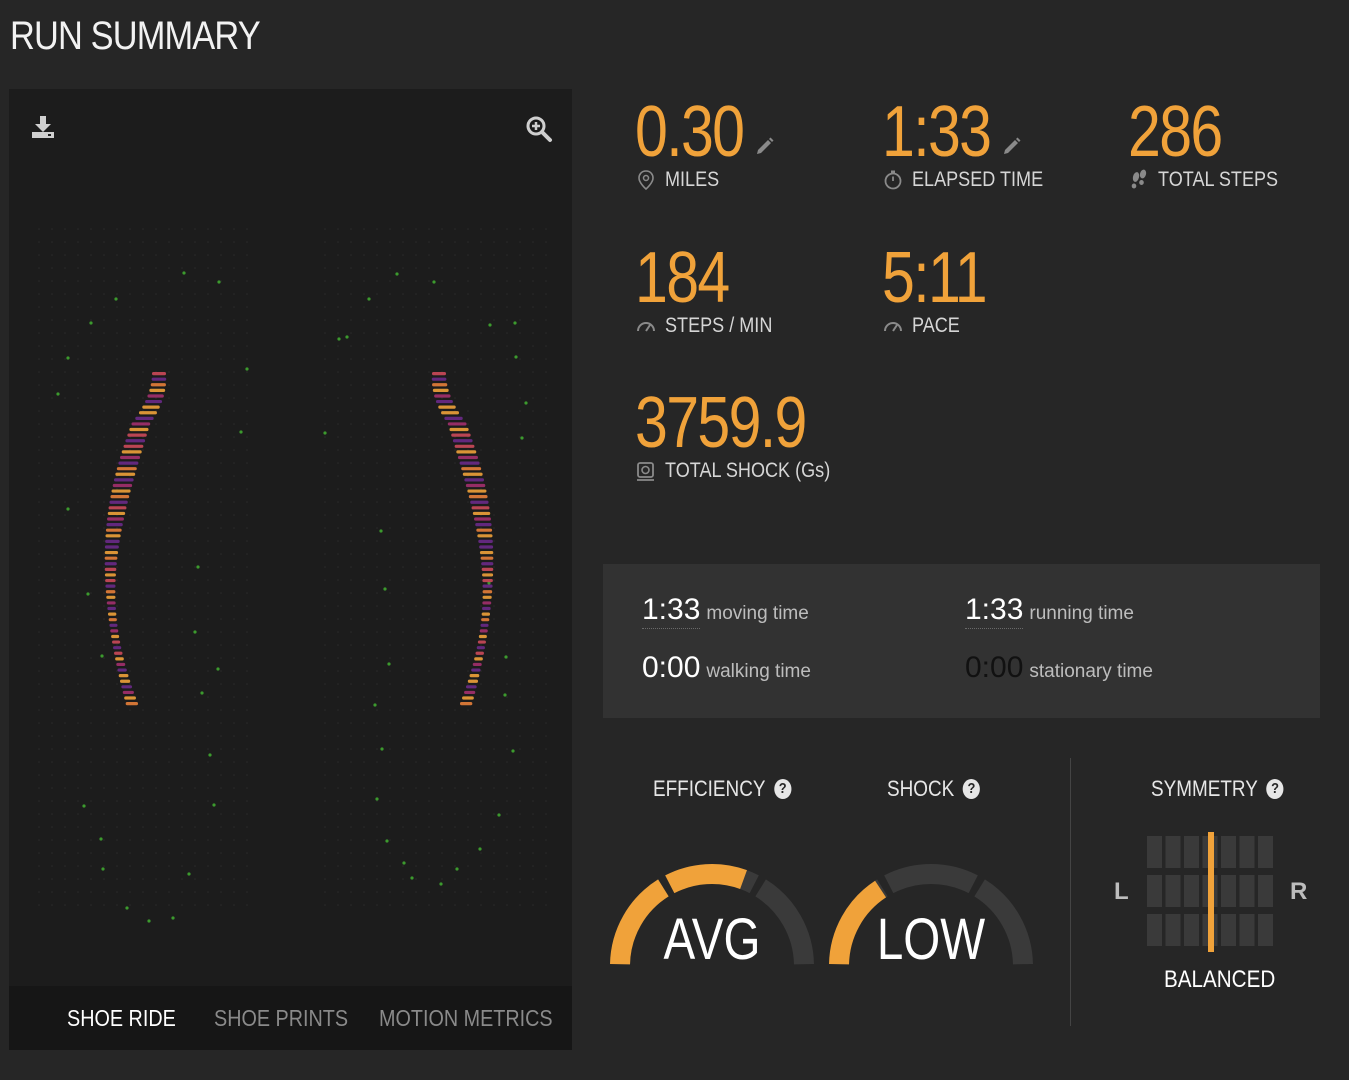  I want to click on efficiency-value: AVG, so click(712, 939).